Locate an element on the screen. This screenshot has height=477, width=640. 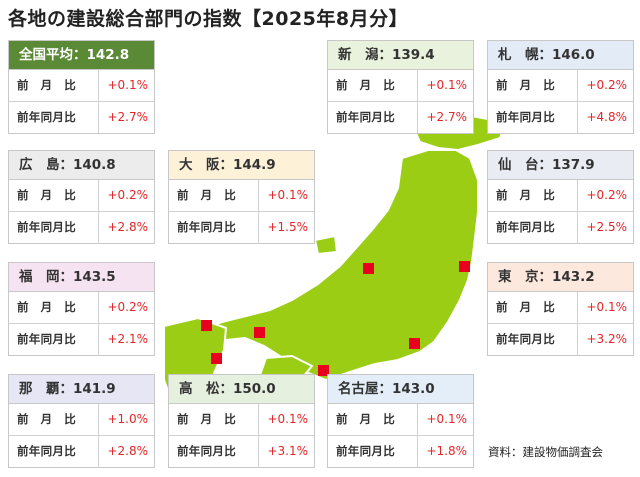
region-card-fukuoka: 福 岡：143.5 前 月 比 +0.2% 前年同月比 +2.1% is located at coordinates (81, 309).